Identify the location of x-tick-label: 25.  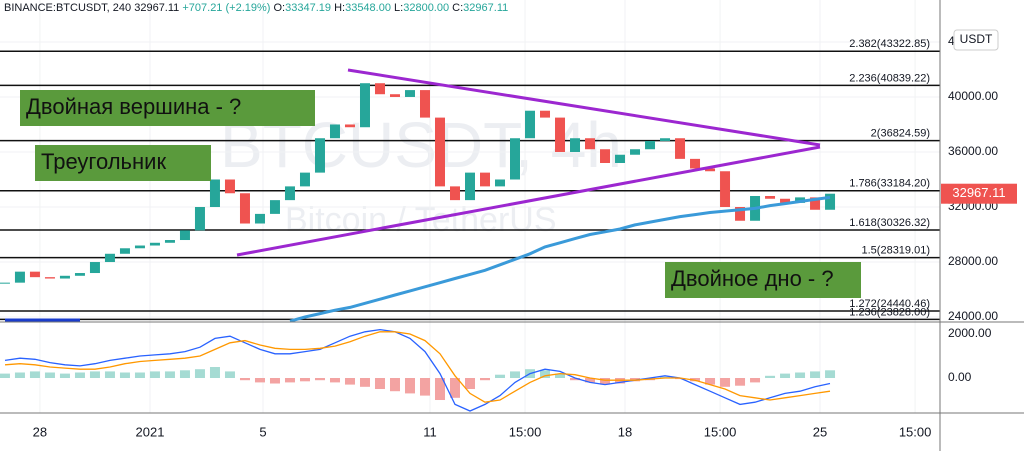
(820, 431).